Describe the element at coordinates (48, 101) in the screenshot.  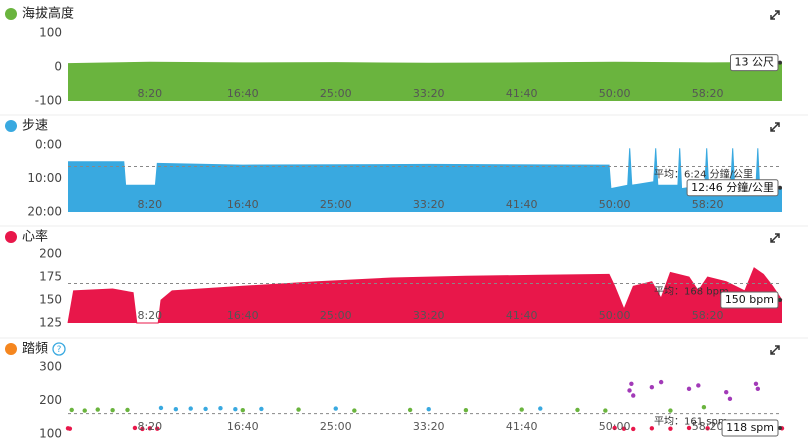
I see `y-tick-label: -100` at that location.